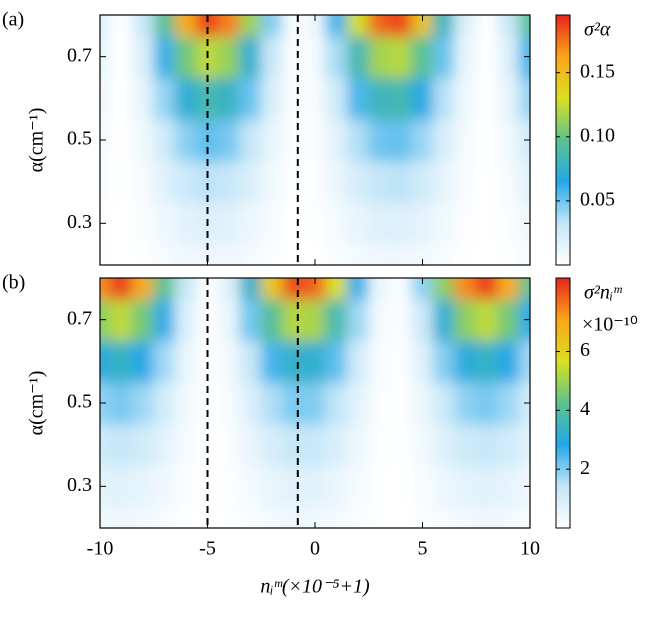  Describe the element at coordinates (585, 468) in the screenshot. I see `colorbar-tick-label: 2` at that location.